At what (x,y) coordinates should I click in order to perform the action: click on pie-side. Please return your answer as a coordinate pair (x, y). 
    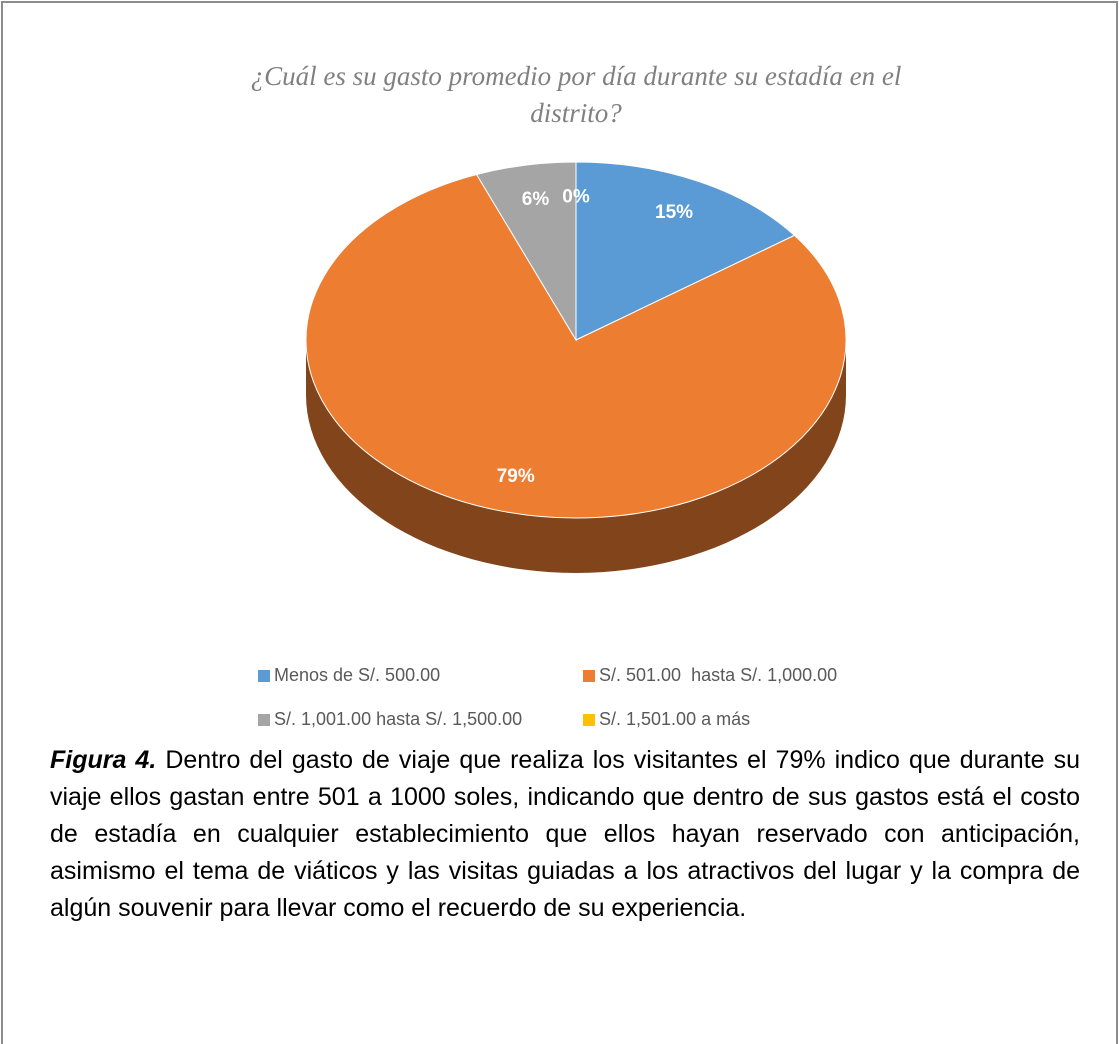
    Looking at the image, I should click on (576, 456).